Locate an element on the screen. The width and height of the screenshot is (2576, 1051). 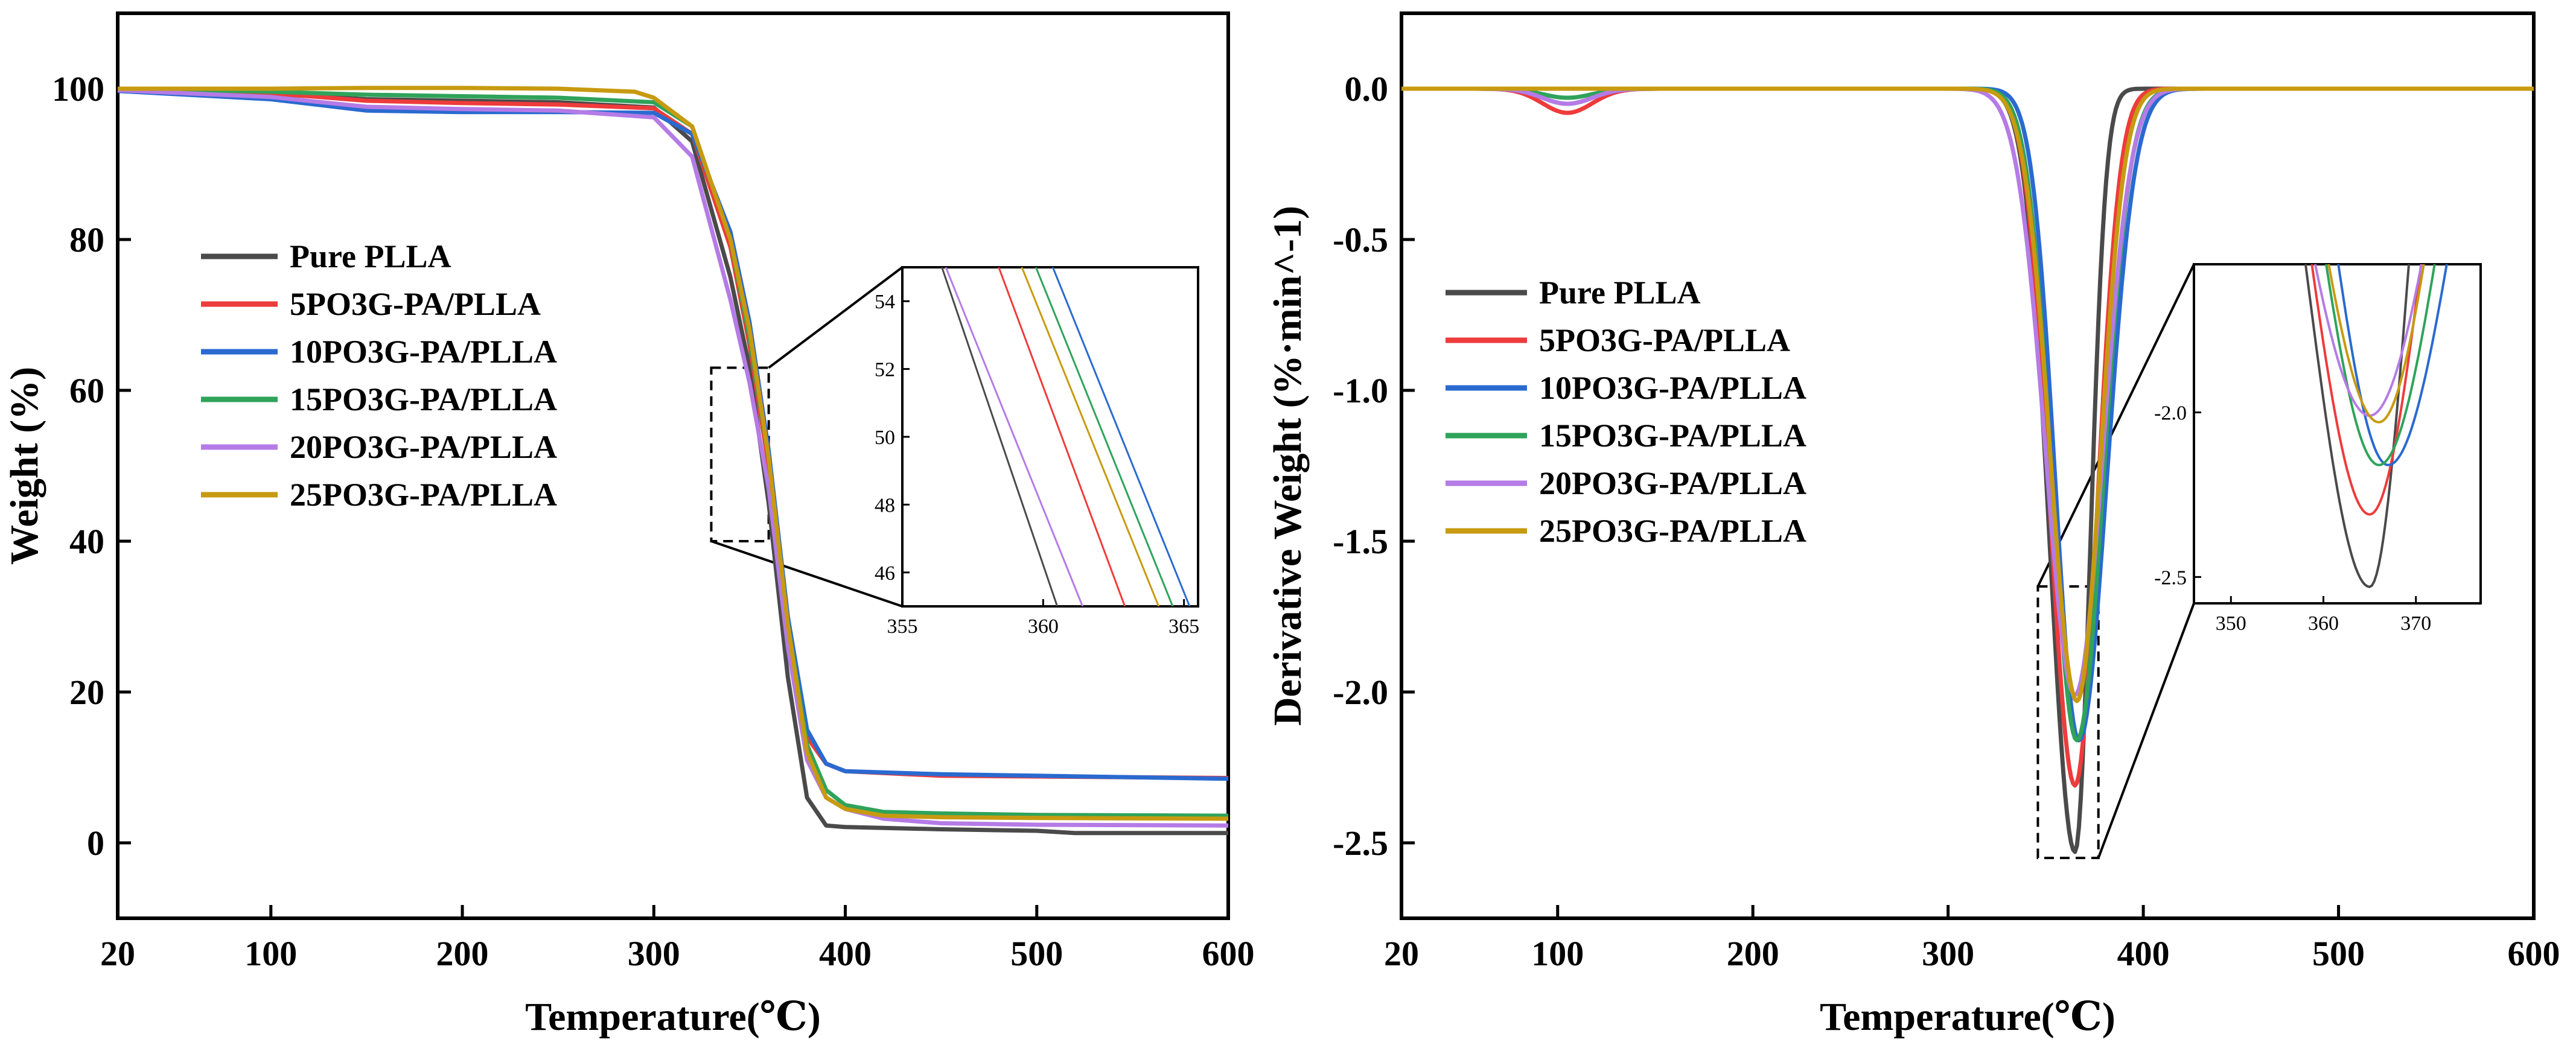
dtg-y-tick-label: -1.0 is located at coordinates (1360, 390).